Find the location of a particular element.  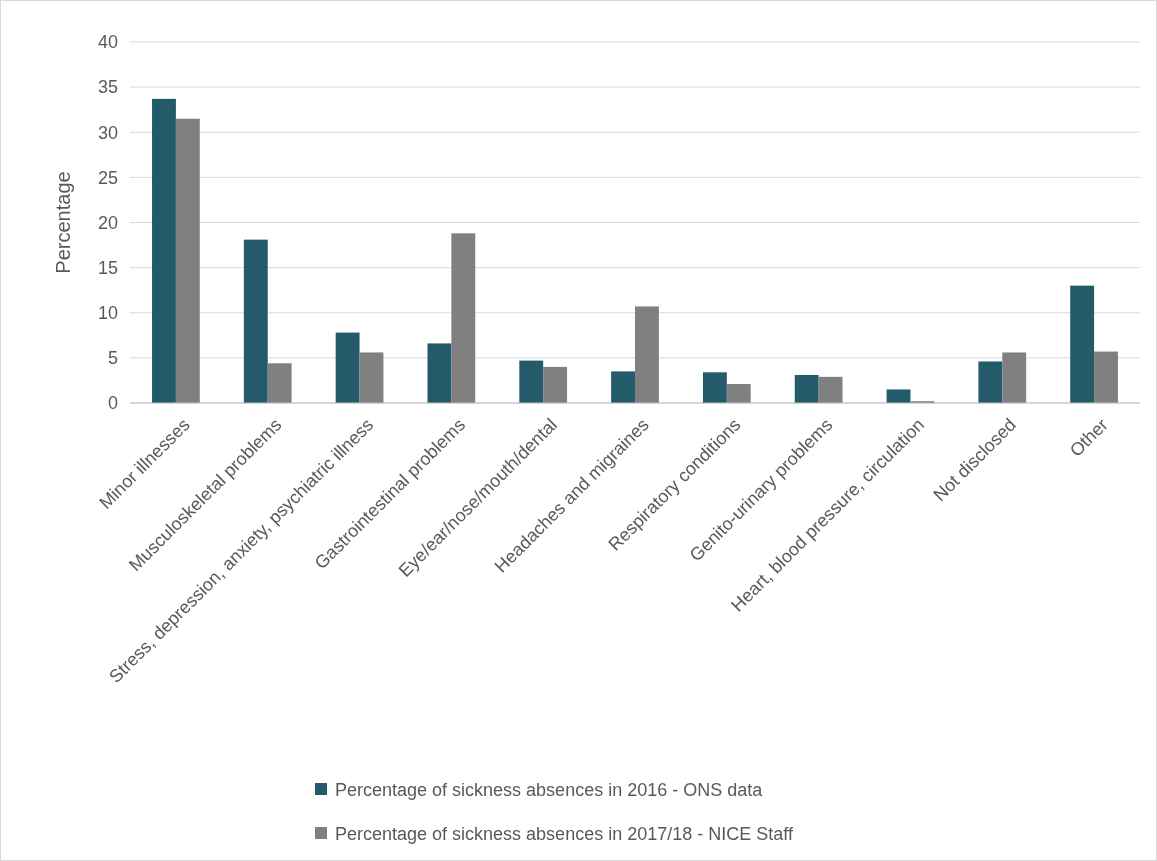

legend-label: Percentage of sickness absences in 2016 - ONS data is located at coordinates (549, 790).